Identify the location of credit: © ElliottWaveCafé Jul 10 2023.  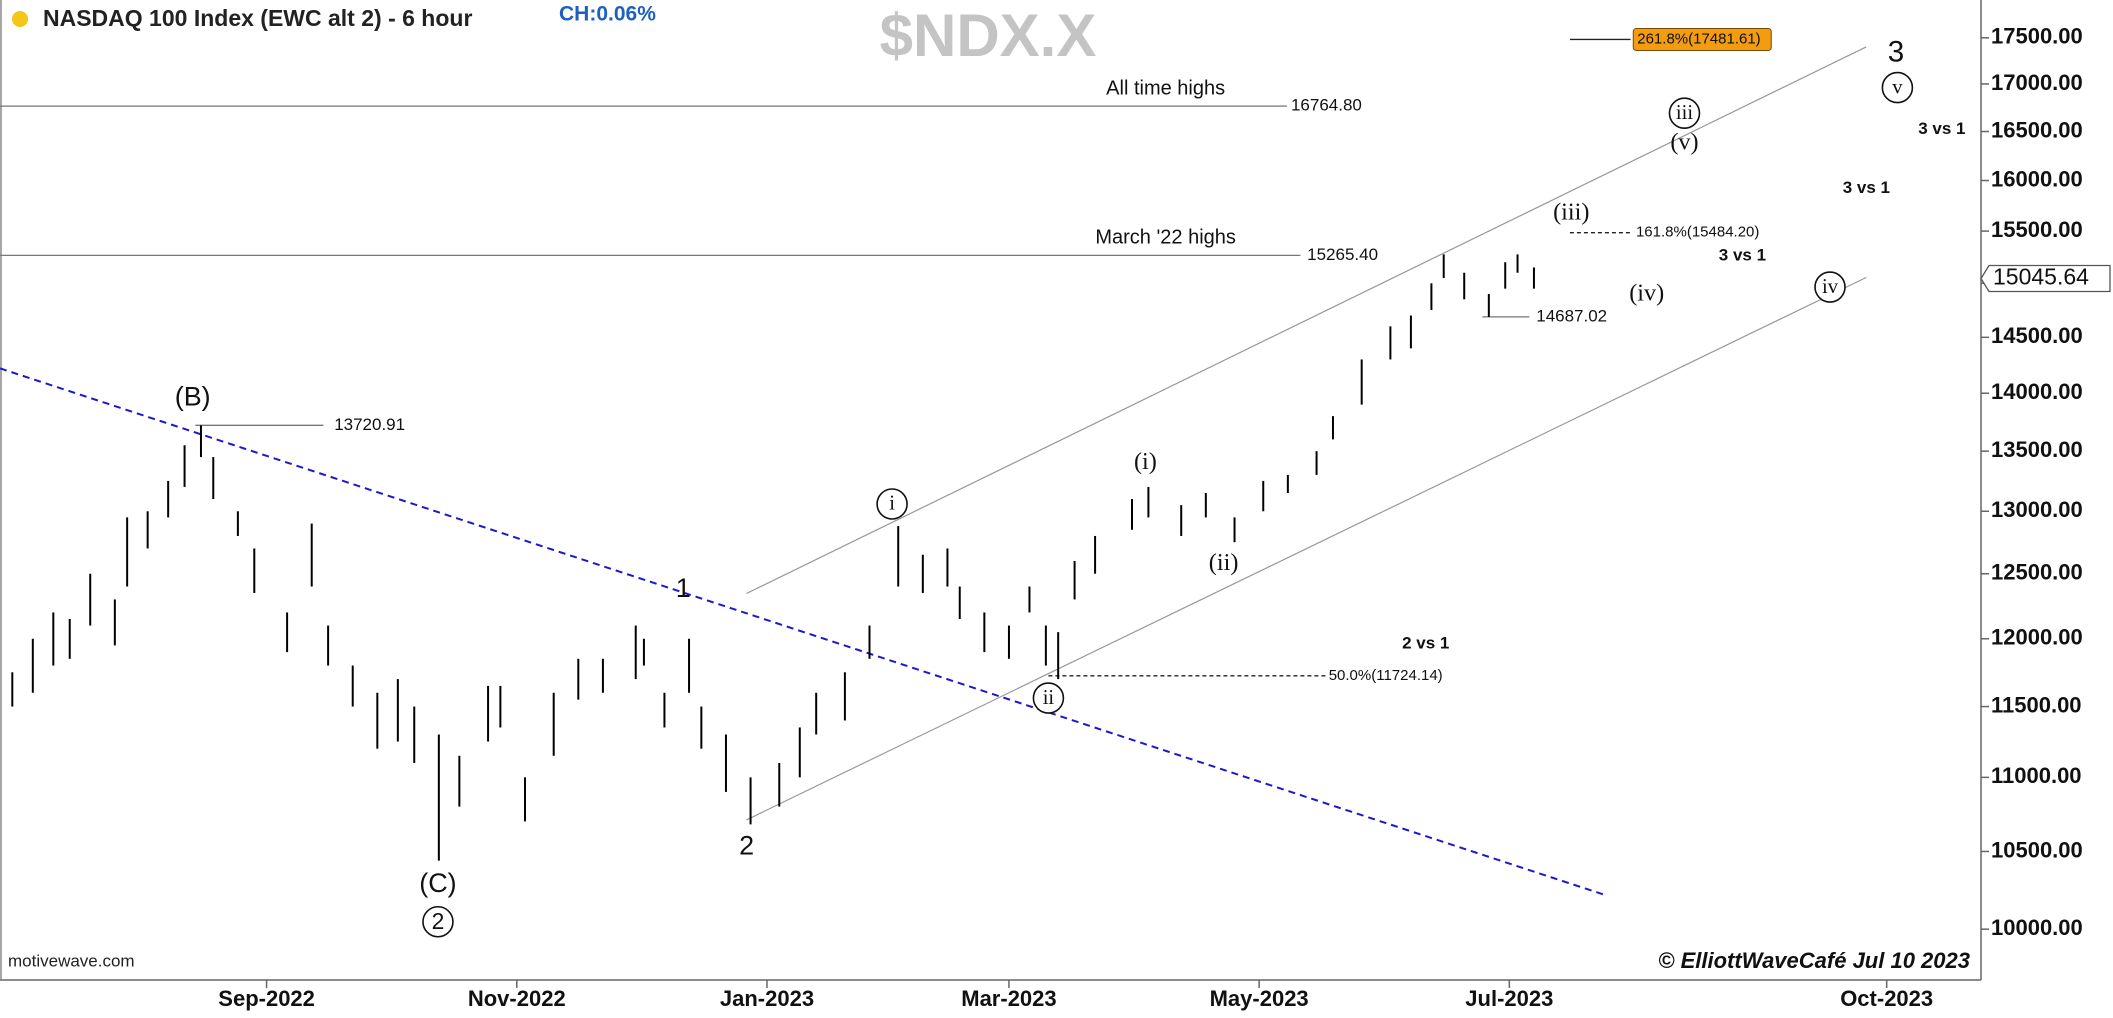
(1814, 960).